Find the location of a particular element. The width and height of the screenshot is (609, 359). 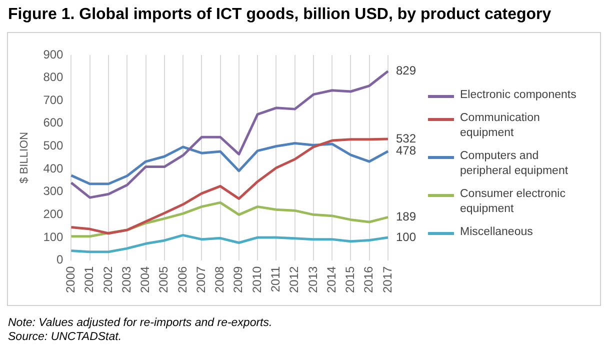

x-tick-label: 2016 is located at coordinates (369, 280).